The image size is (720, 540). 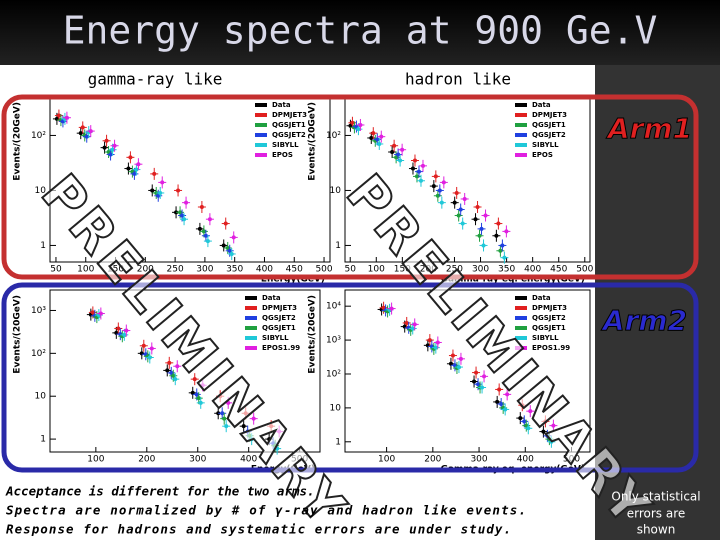 I want to click on x-tick-label: 150, so click(x=402, y=270).